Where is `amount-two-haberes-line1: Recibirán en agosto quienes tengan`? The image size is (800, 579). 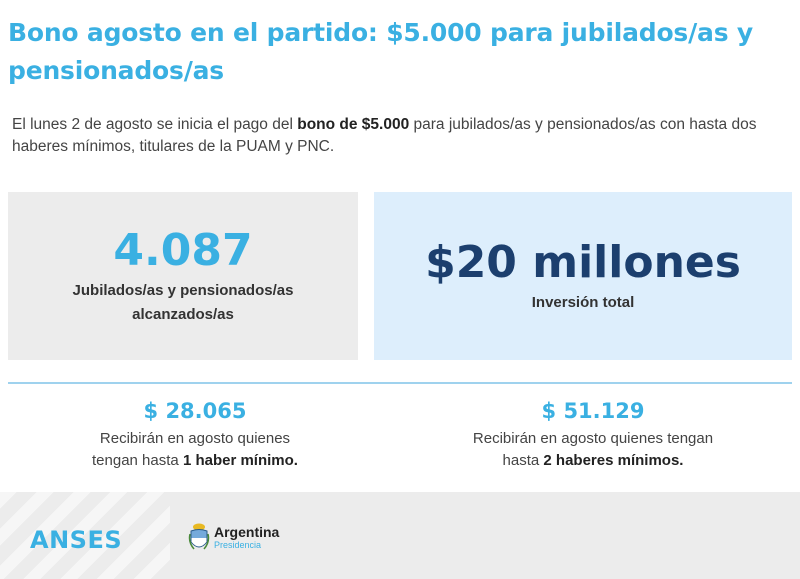 amount-two-haberes-line1: Recibirán en agosto quienes tengan is located at coordinates (593, 438).